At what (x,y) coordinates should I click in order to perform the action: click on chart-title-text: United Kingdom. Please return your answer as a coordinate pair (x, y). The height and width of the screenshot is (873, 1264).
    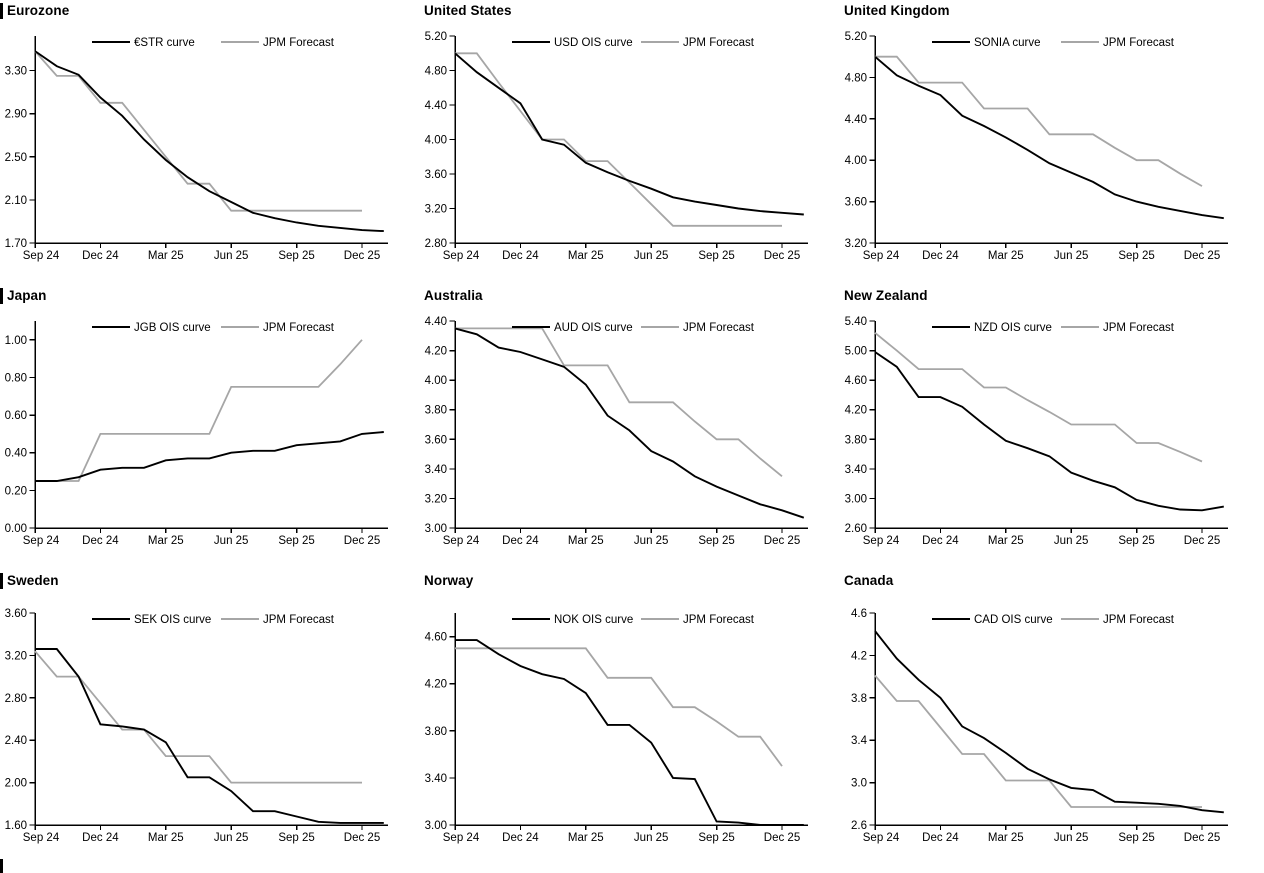
    Looking at the image, I should click on (897, 10).